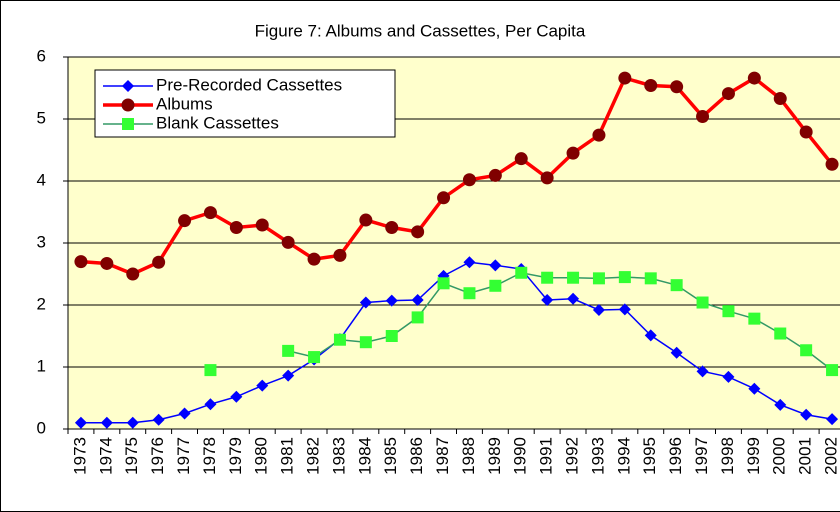 This screenshot has width=840, height=512. What do you see at coordinates (468, 456) in the screenshot?
I see `x-tick-label: 1988` at bounding box center [468, 456].